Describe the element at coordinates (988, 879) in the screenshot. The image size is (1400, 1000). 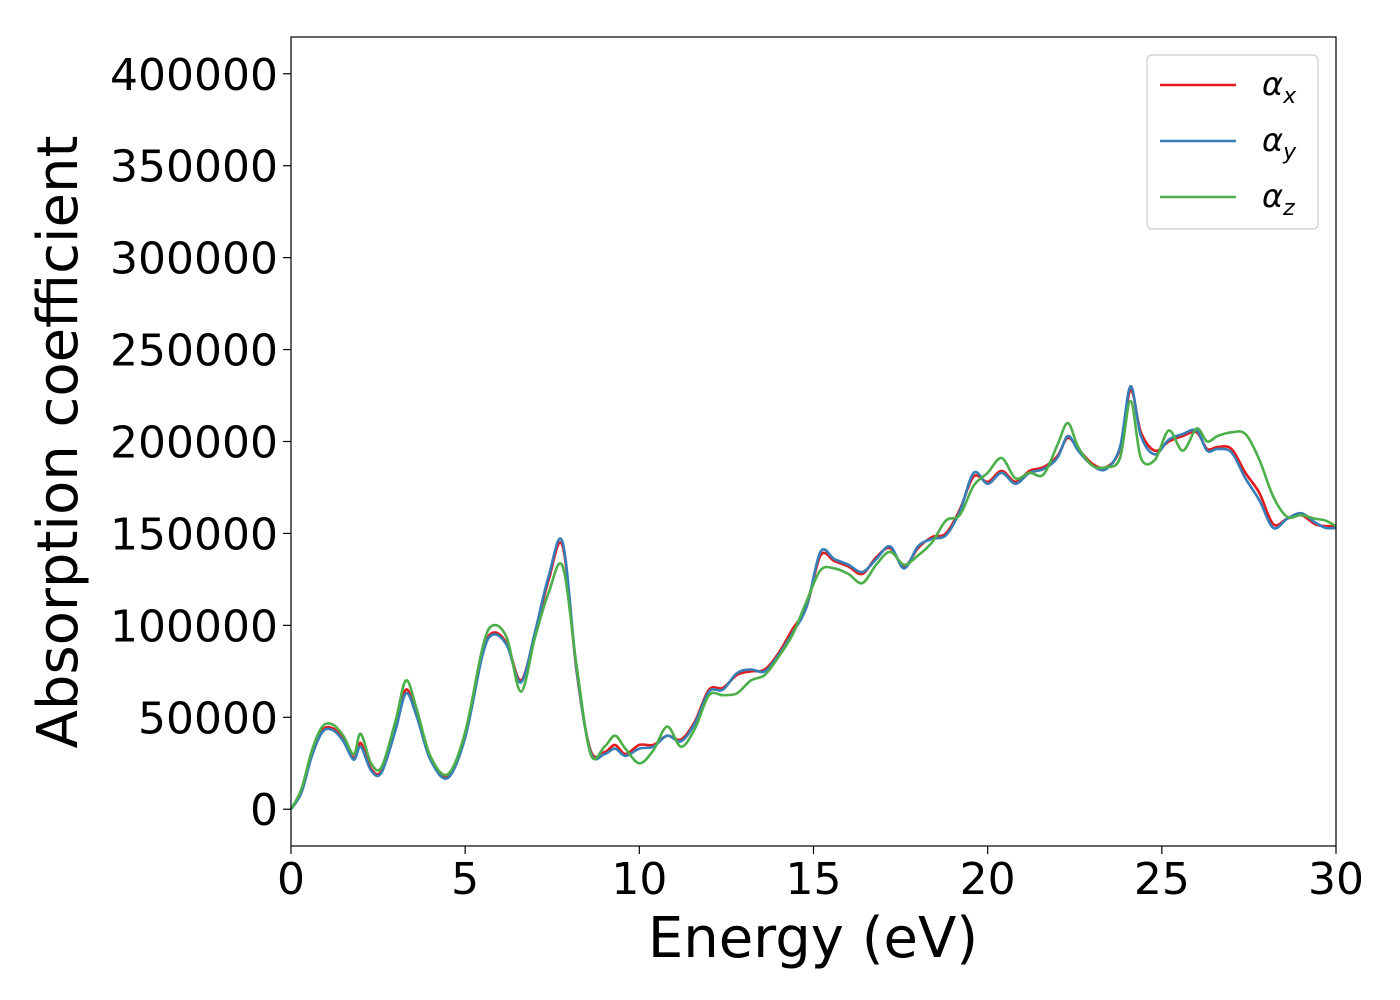
I see `x-tick-label: 20` at that location.